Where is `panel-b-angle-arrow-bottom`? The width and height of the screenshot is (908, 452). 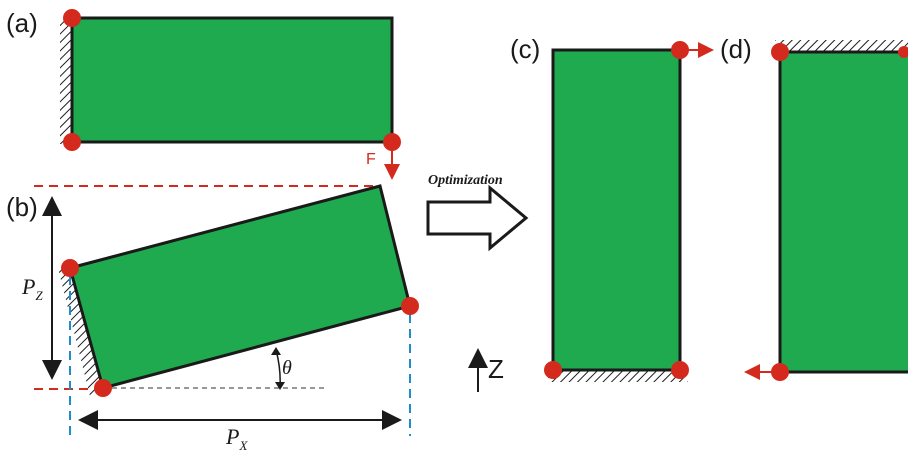 panel-b-angle-arrow-bottom is located at coordinates (280, 386).